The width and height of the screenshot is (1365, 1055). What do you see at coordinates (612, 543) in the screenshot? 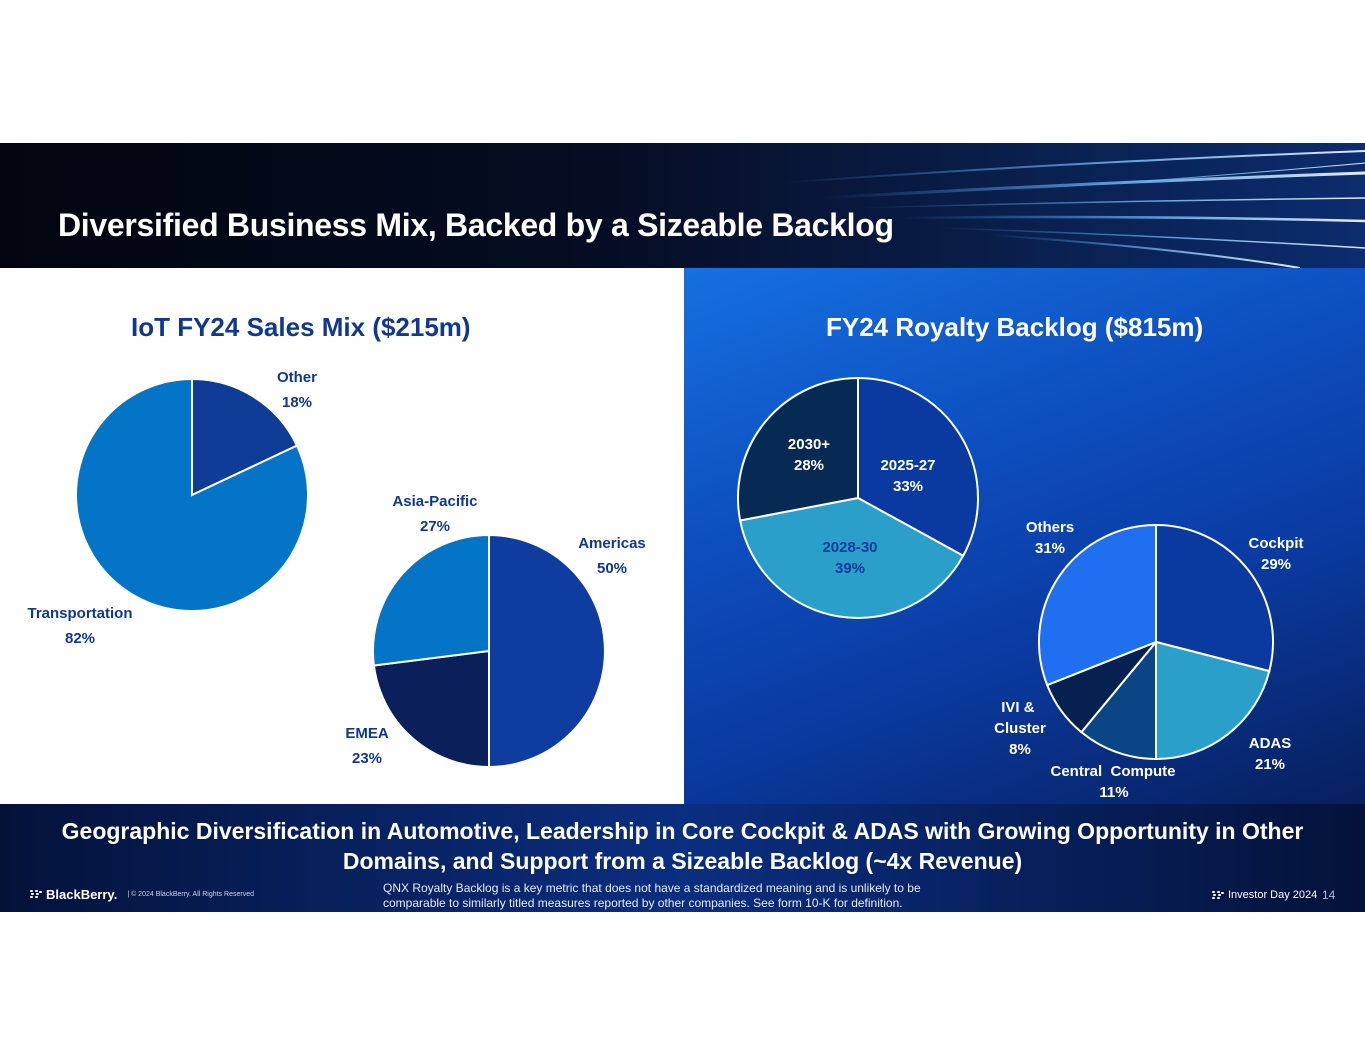
I see `label-americas: Americas` at bounding box center [612, 543].